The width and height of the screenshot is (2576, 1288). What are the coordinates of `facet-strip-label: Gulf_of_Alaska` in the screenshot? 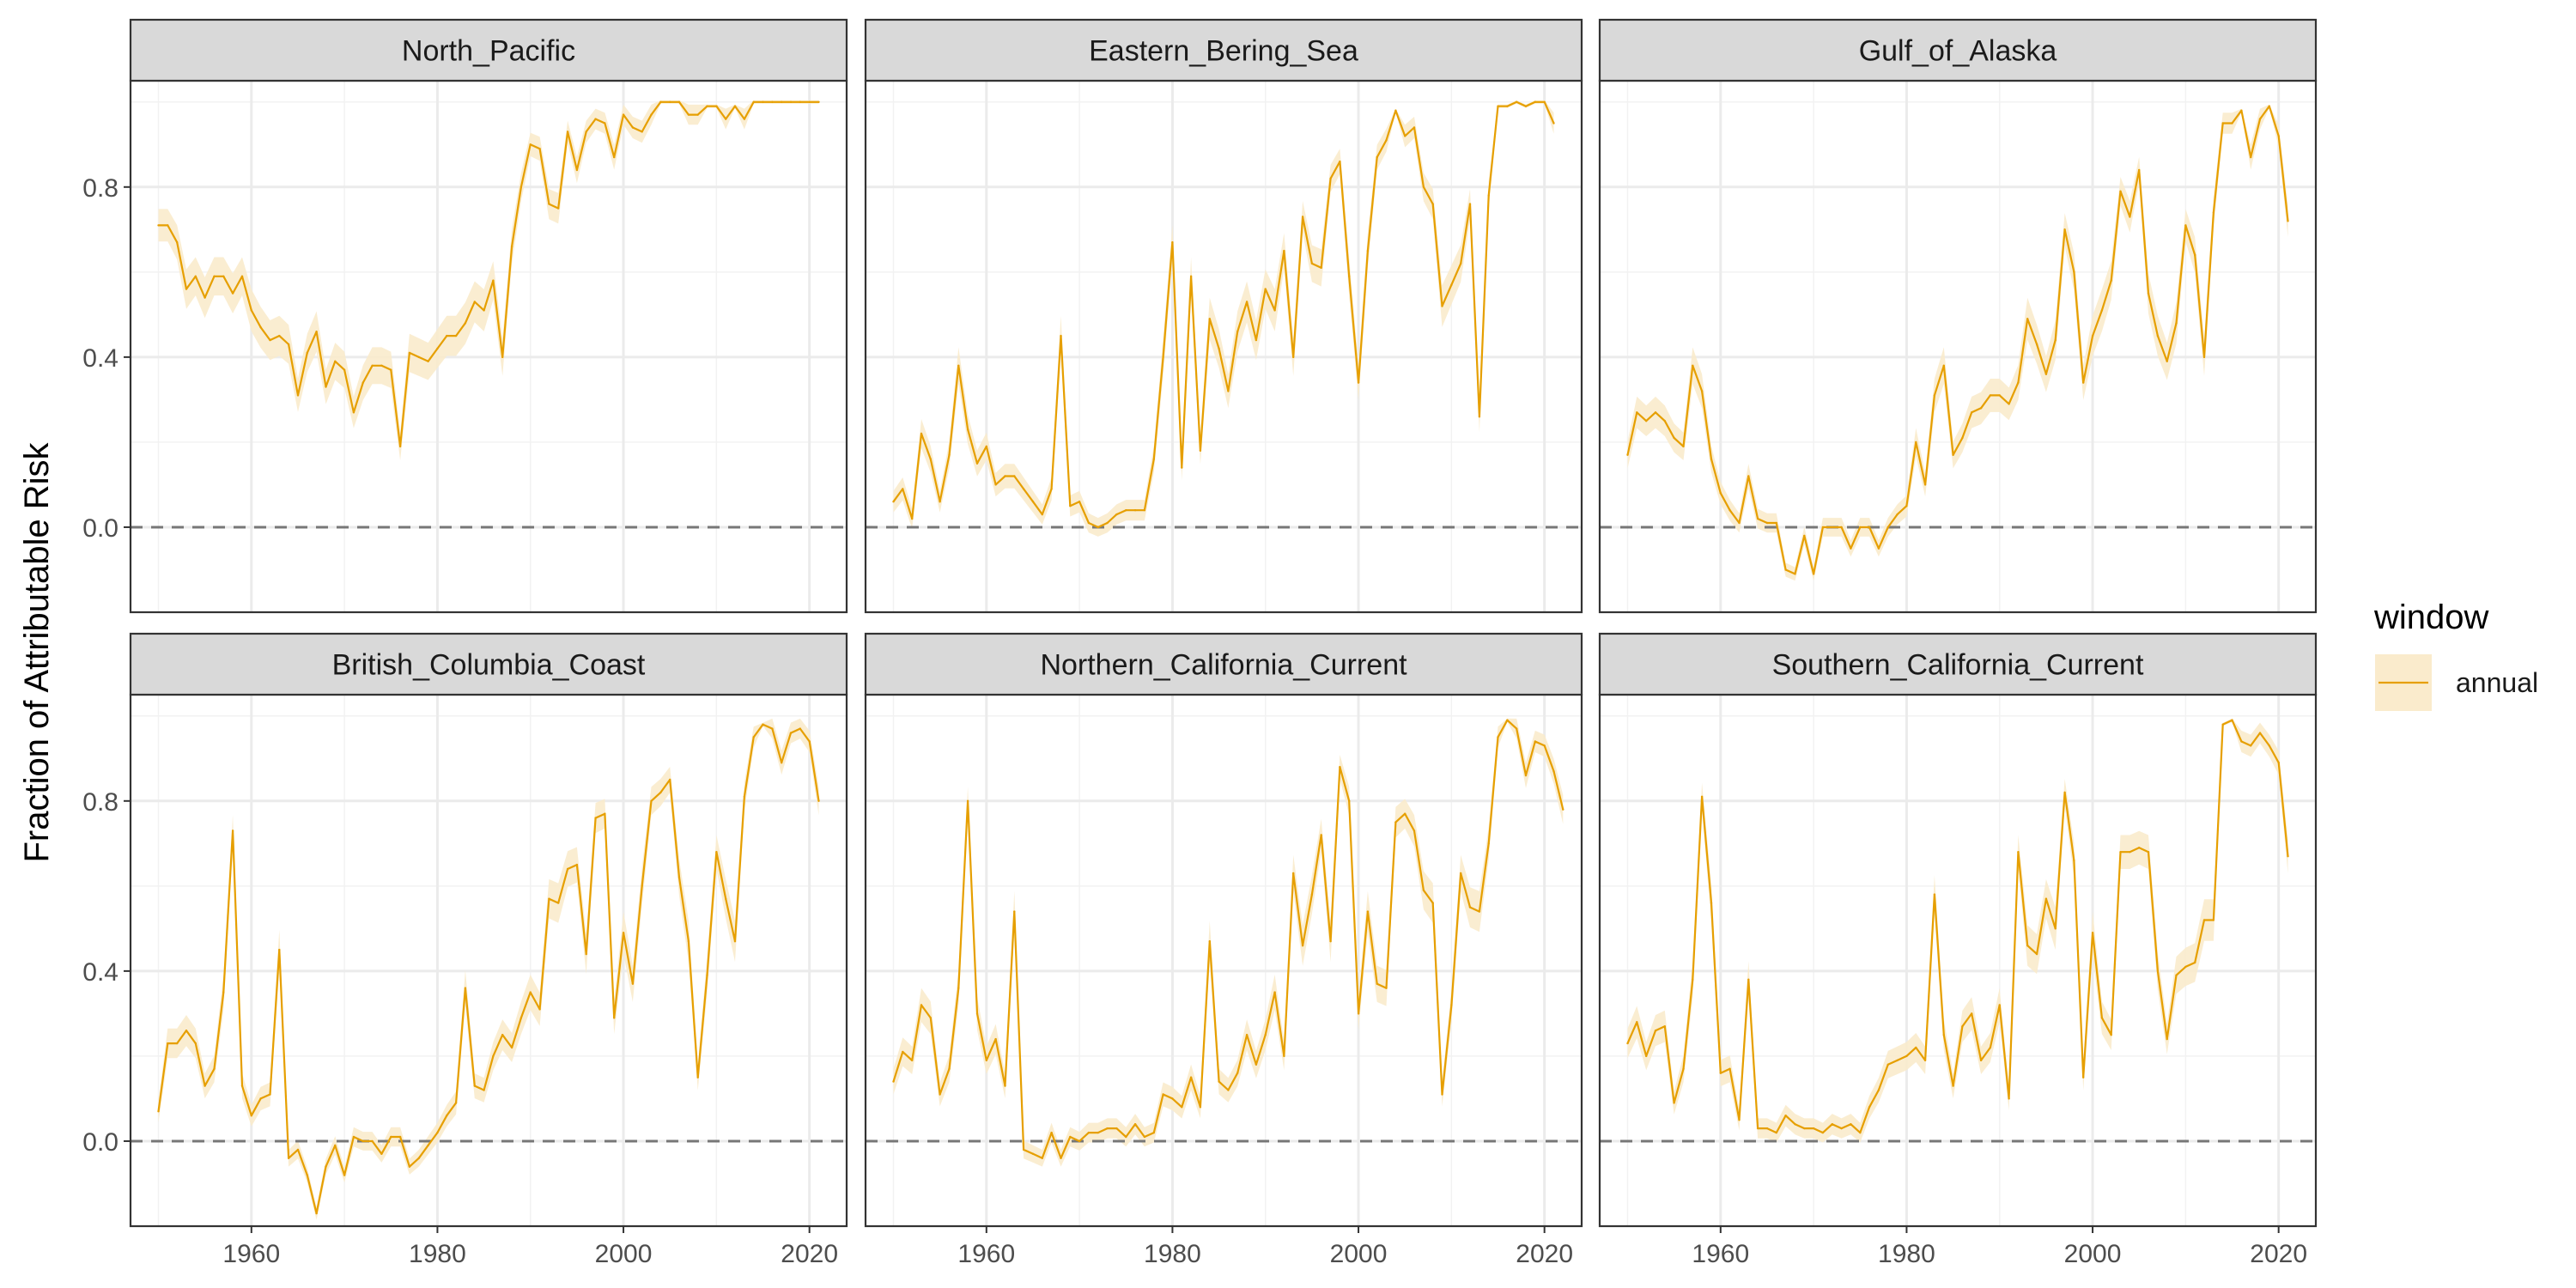 It's located at (1958, 52).